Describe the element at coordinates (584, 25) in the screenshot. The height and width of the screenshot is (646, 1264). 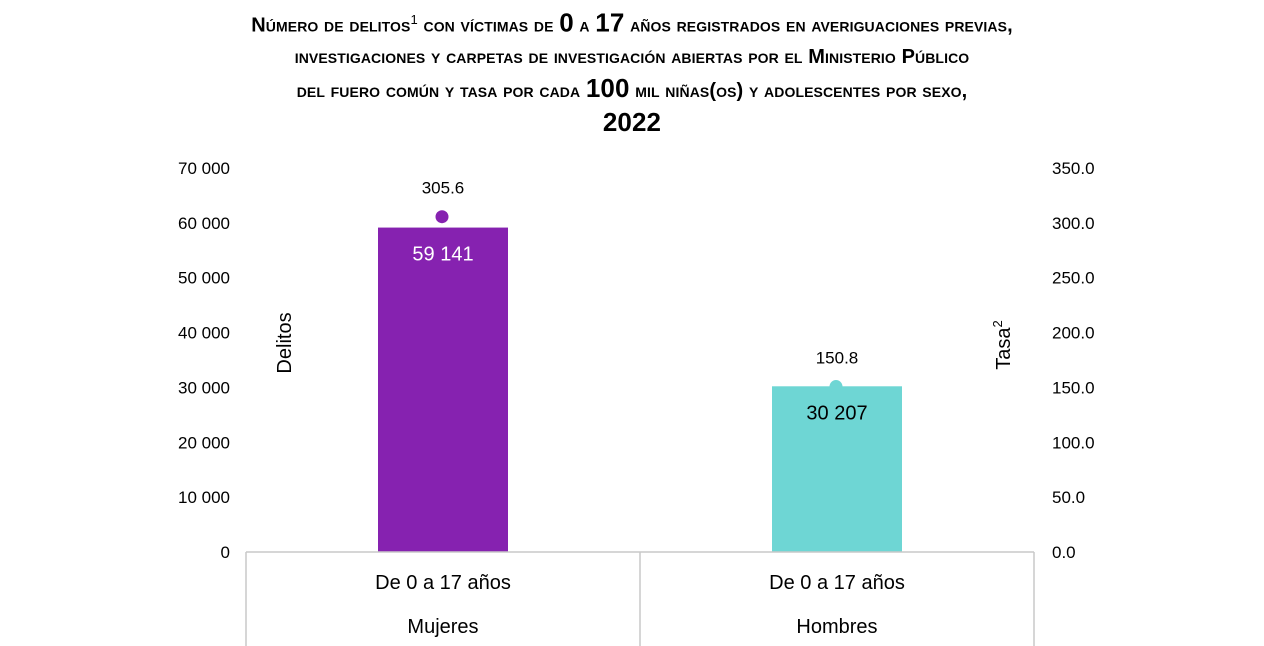
I see `title-part: a` at that location.